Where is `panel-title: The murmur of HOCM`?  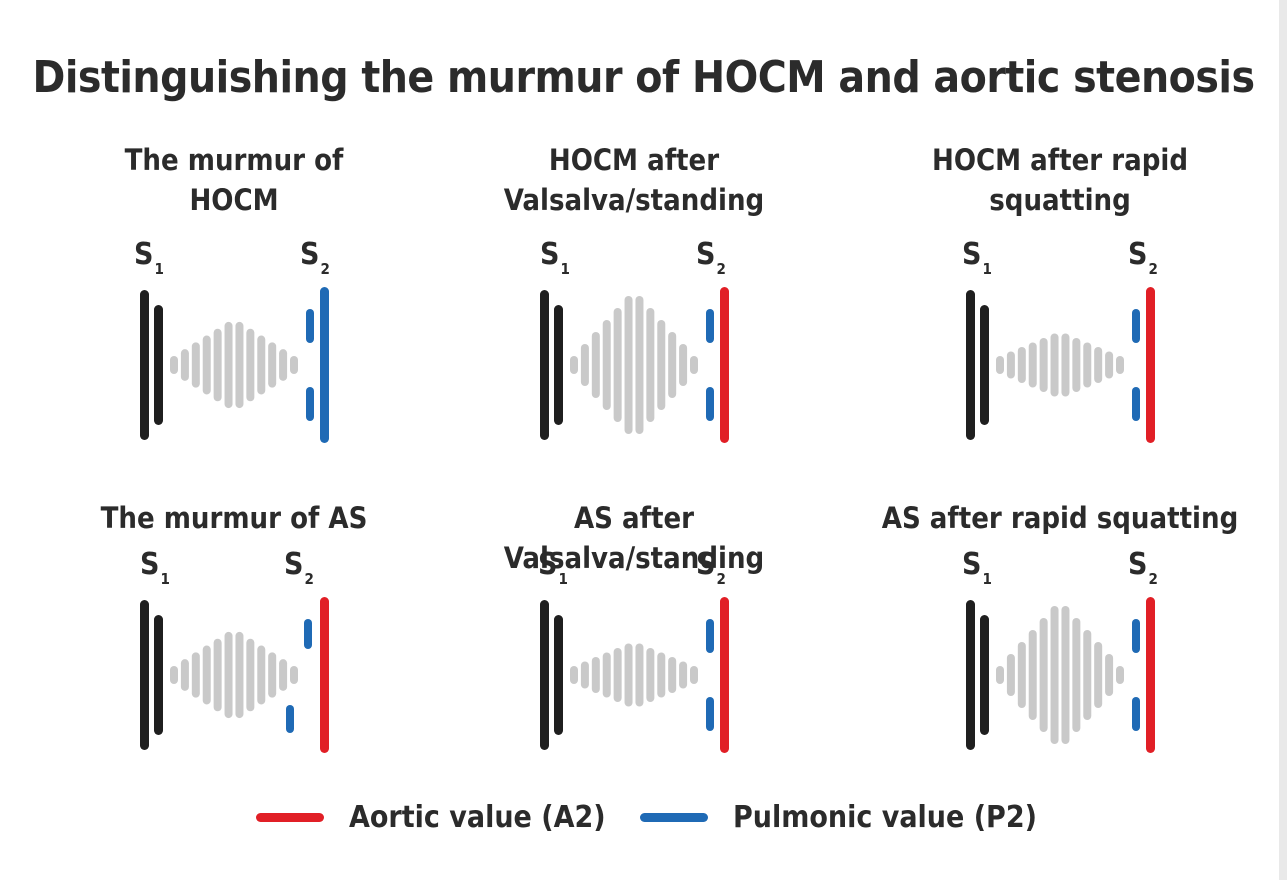 panel-title: The murmur of HOCM is located at coordinates (234, 180).